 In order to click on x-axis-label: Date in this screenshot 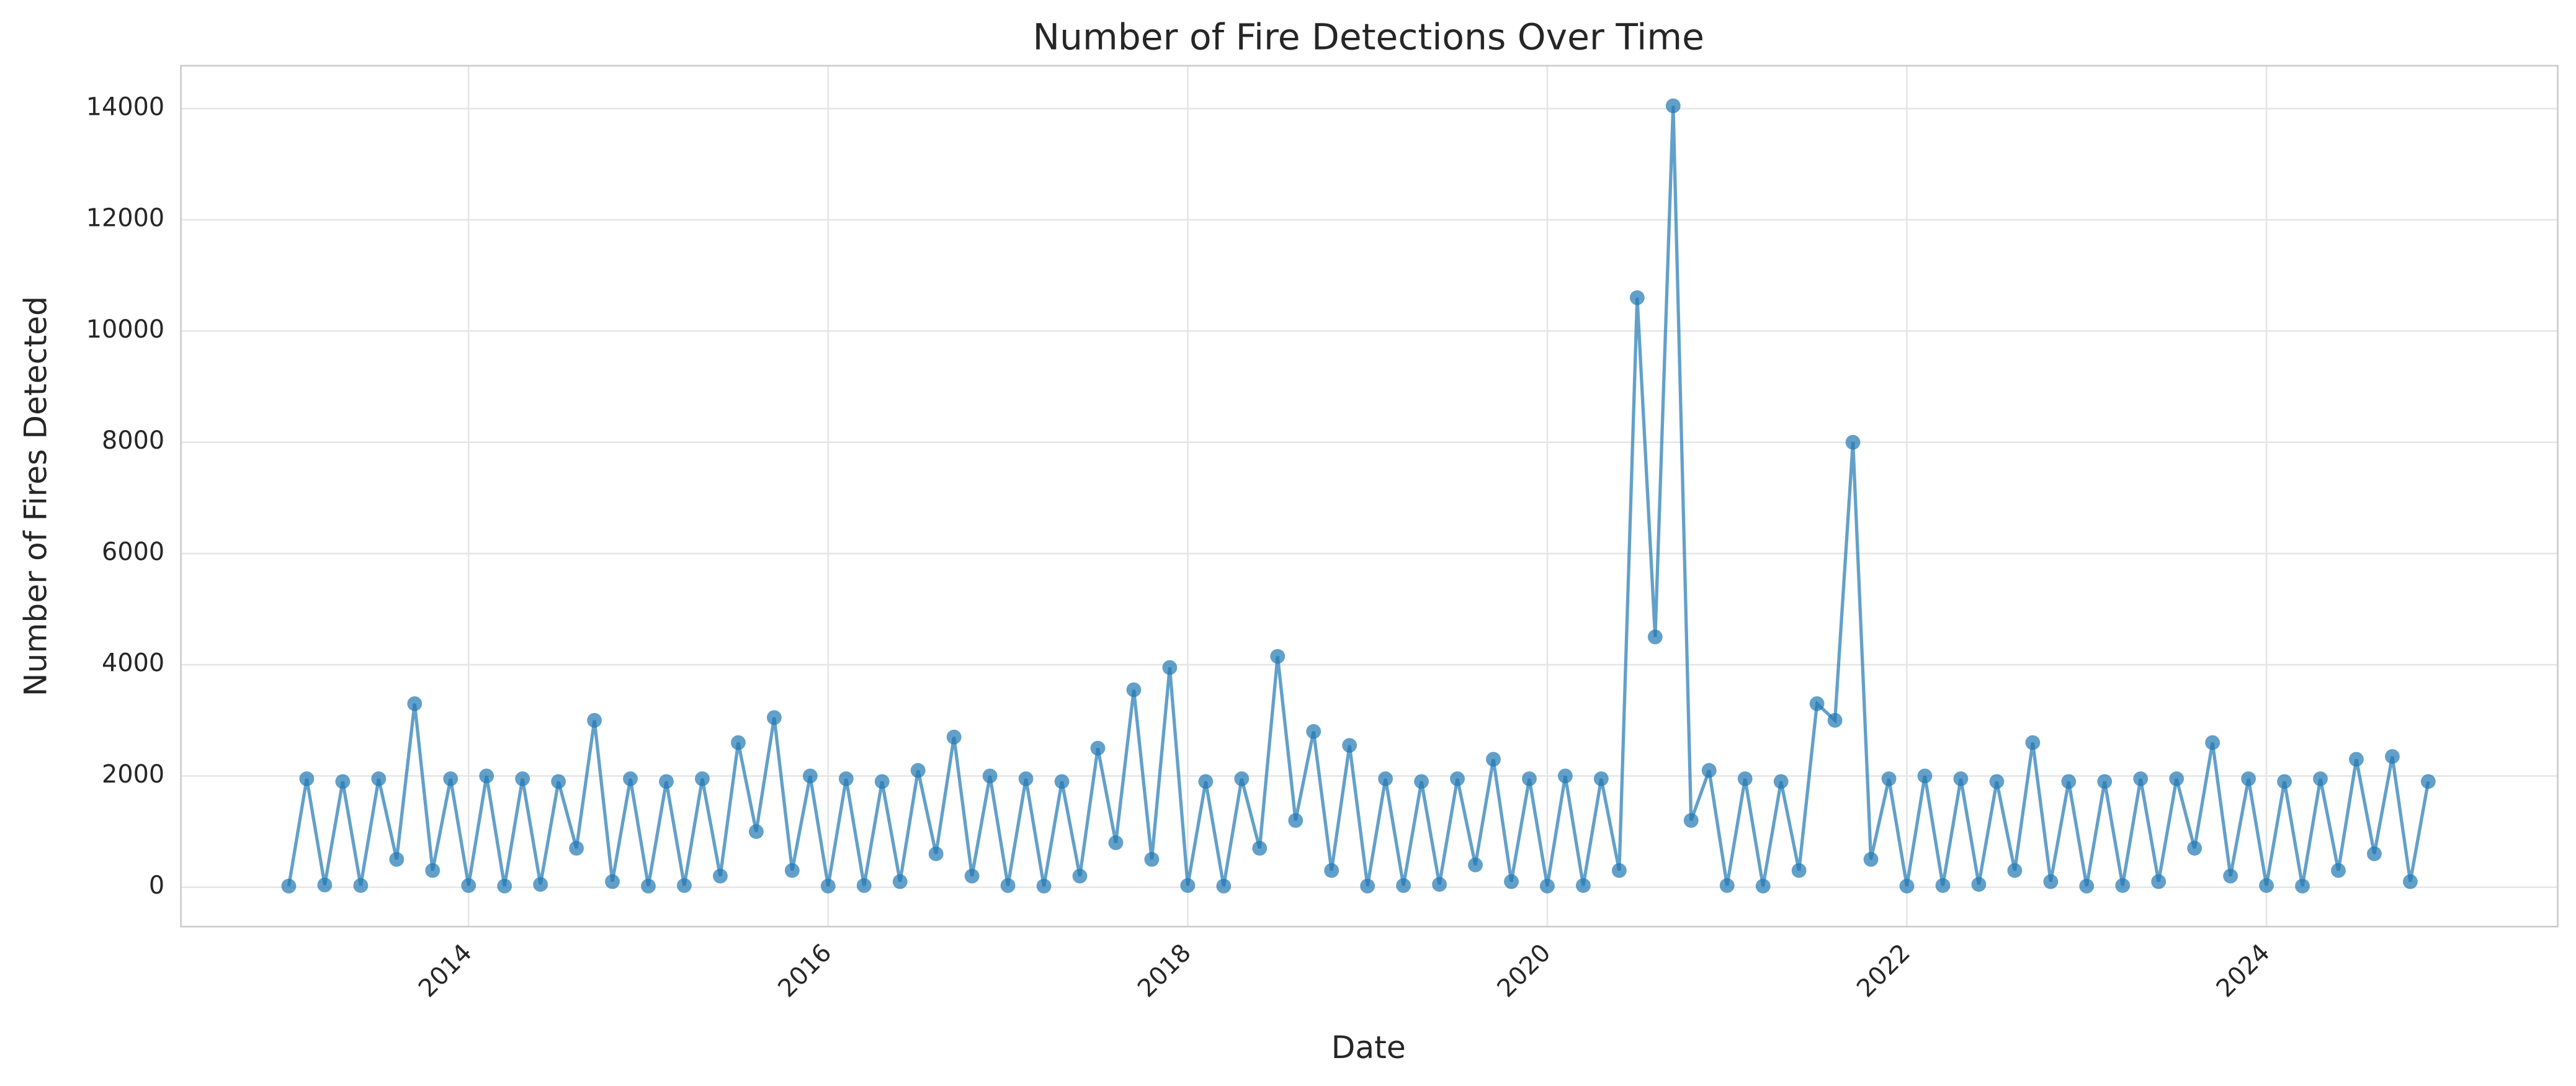, I will do `click(1368, 1047)`.